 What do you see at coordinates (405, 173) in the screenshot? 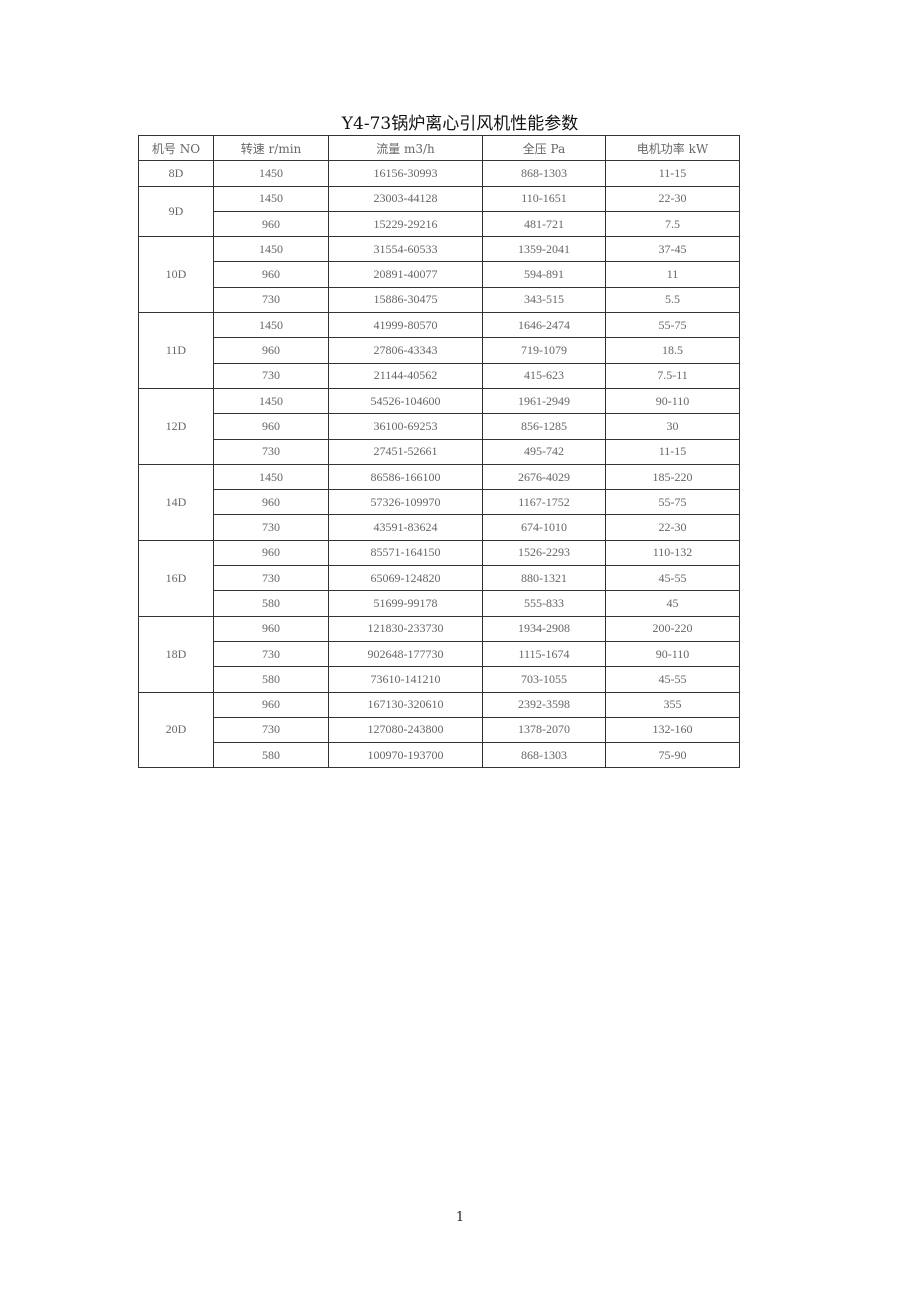
I see `flow-cell: 16156-30993` at bounding box center [405, 173].